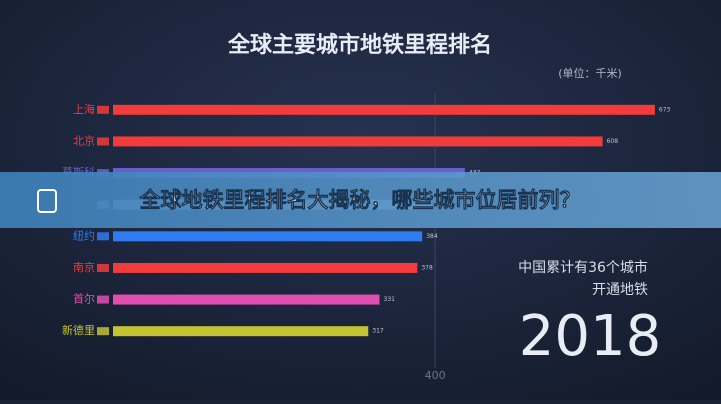  Describe the element at coordinates (84, 109) in the screenshot. I see `y-tick-label: 上海` at that location.